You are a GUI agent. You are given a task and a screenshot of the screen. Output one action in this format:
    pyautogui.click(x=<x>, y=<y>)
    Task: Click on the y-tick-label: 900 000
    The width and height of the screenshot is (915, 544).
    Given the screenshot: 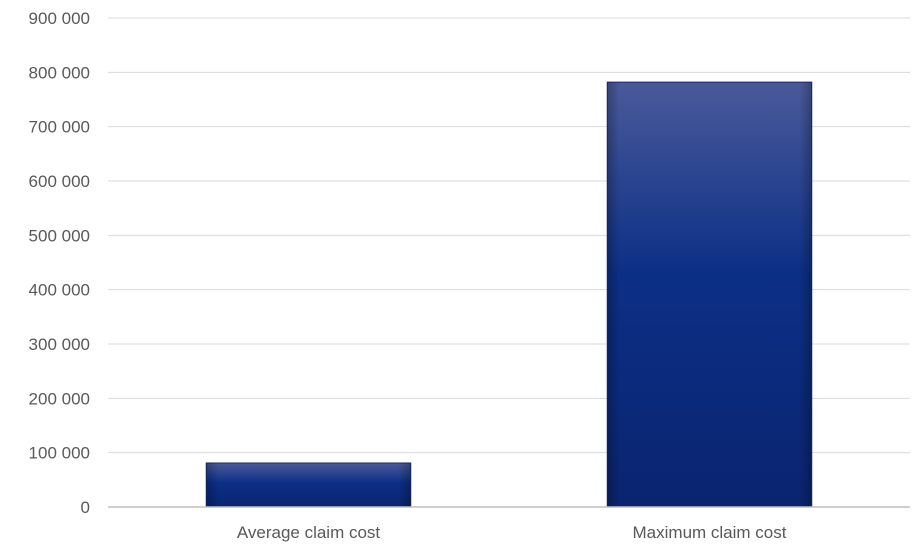 What is the action you would take?
    pyautogui.click(x=59, y=18)
    